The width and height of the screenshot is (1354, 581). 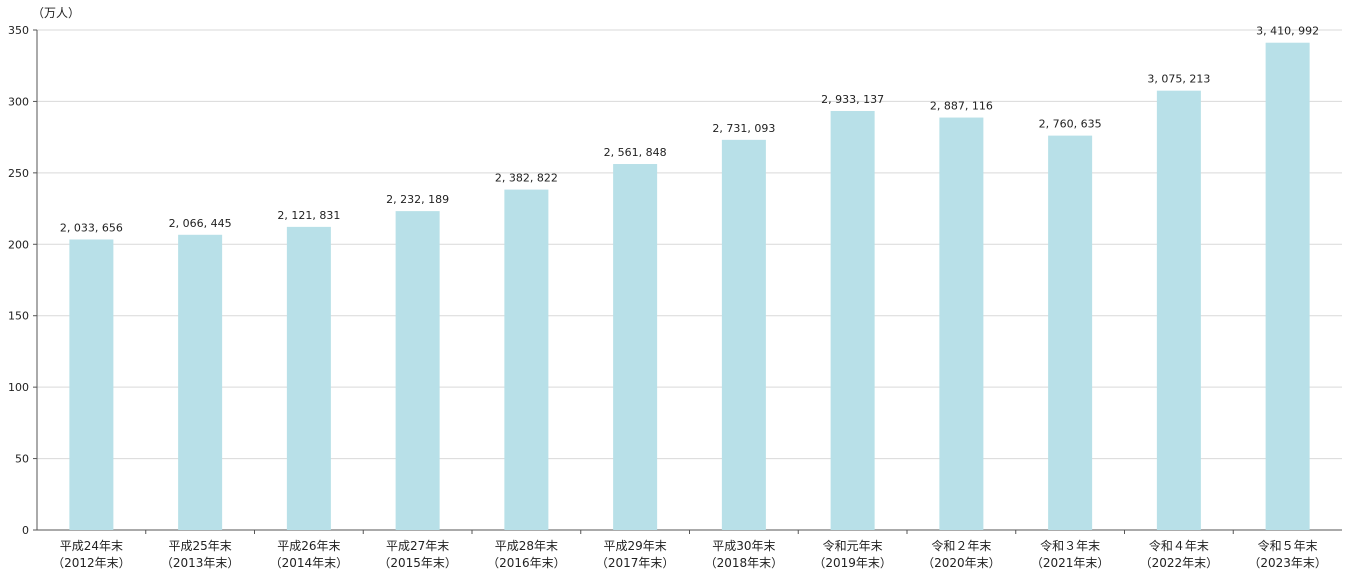 What do you see at coordinates (852, 99) in the screenshot?
I see `data-label: 2, 933, 137` at bounding box center [852, 99].